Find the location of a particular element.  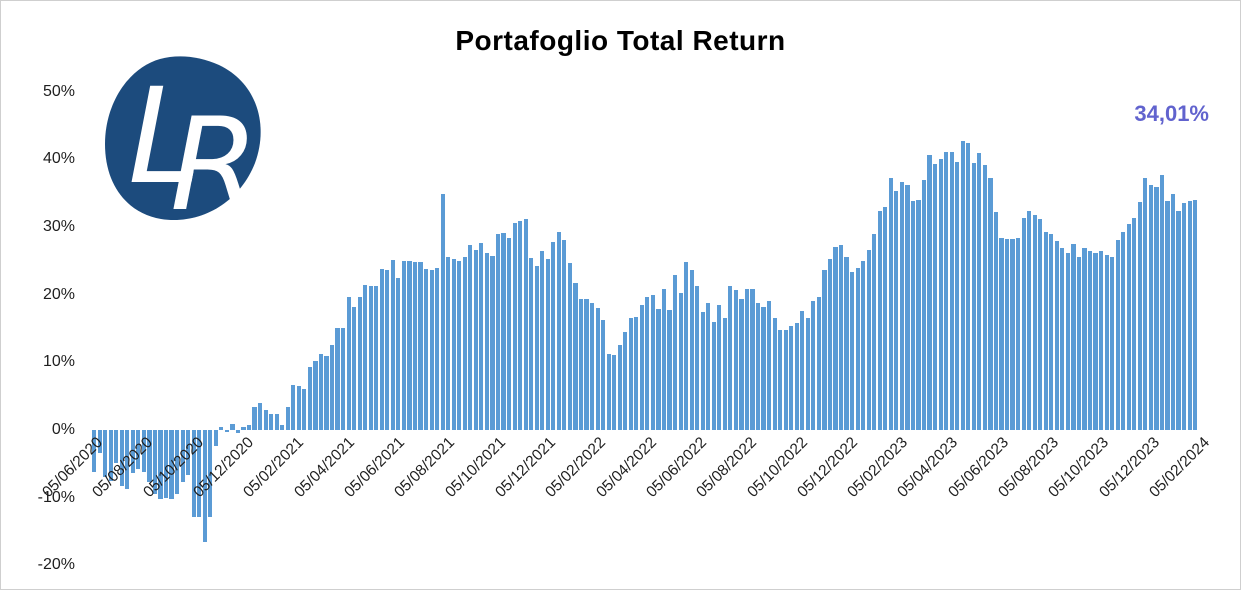

y-tick-label: 30% is located at coordinates (58, 226).